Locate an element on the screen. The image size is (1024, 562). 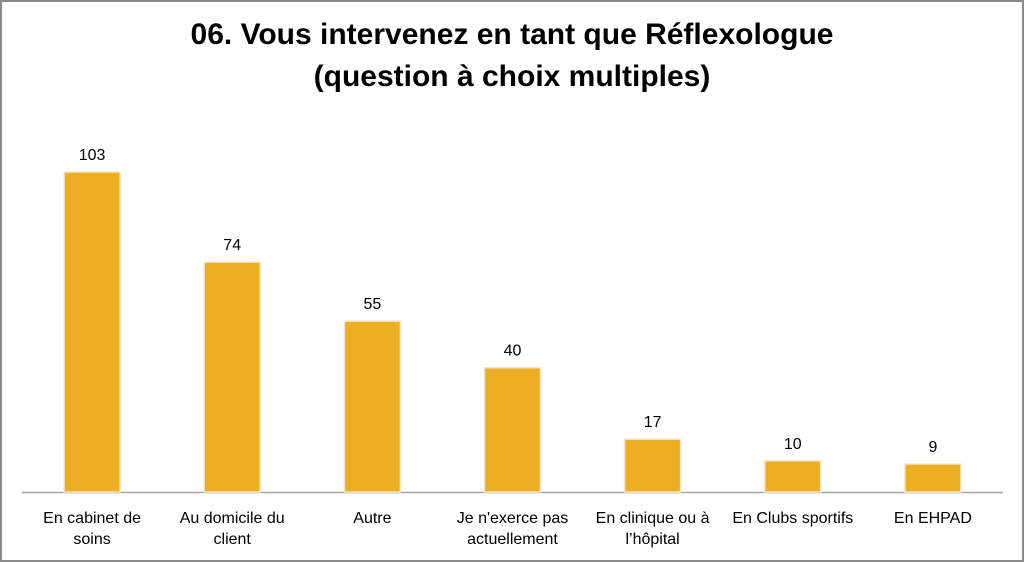
category-label-5: En Clubs sportifs is located at coordinates (792, 518).